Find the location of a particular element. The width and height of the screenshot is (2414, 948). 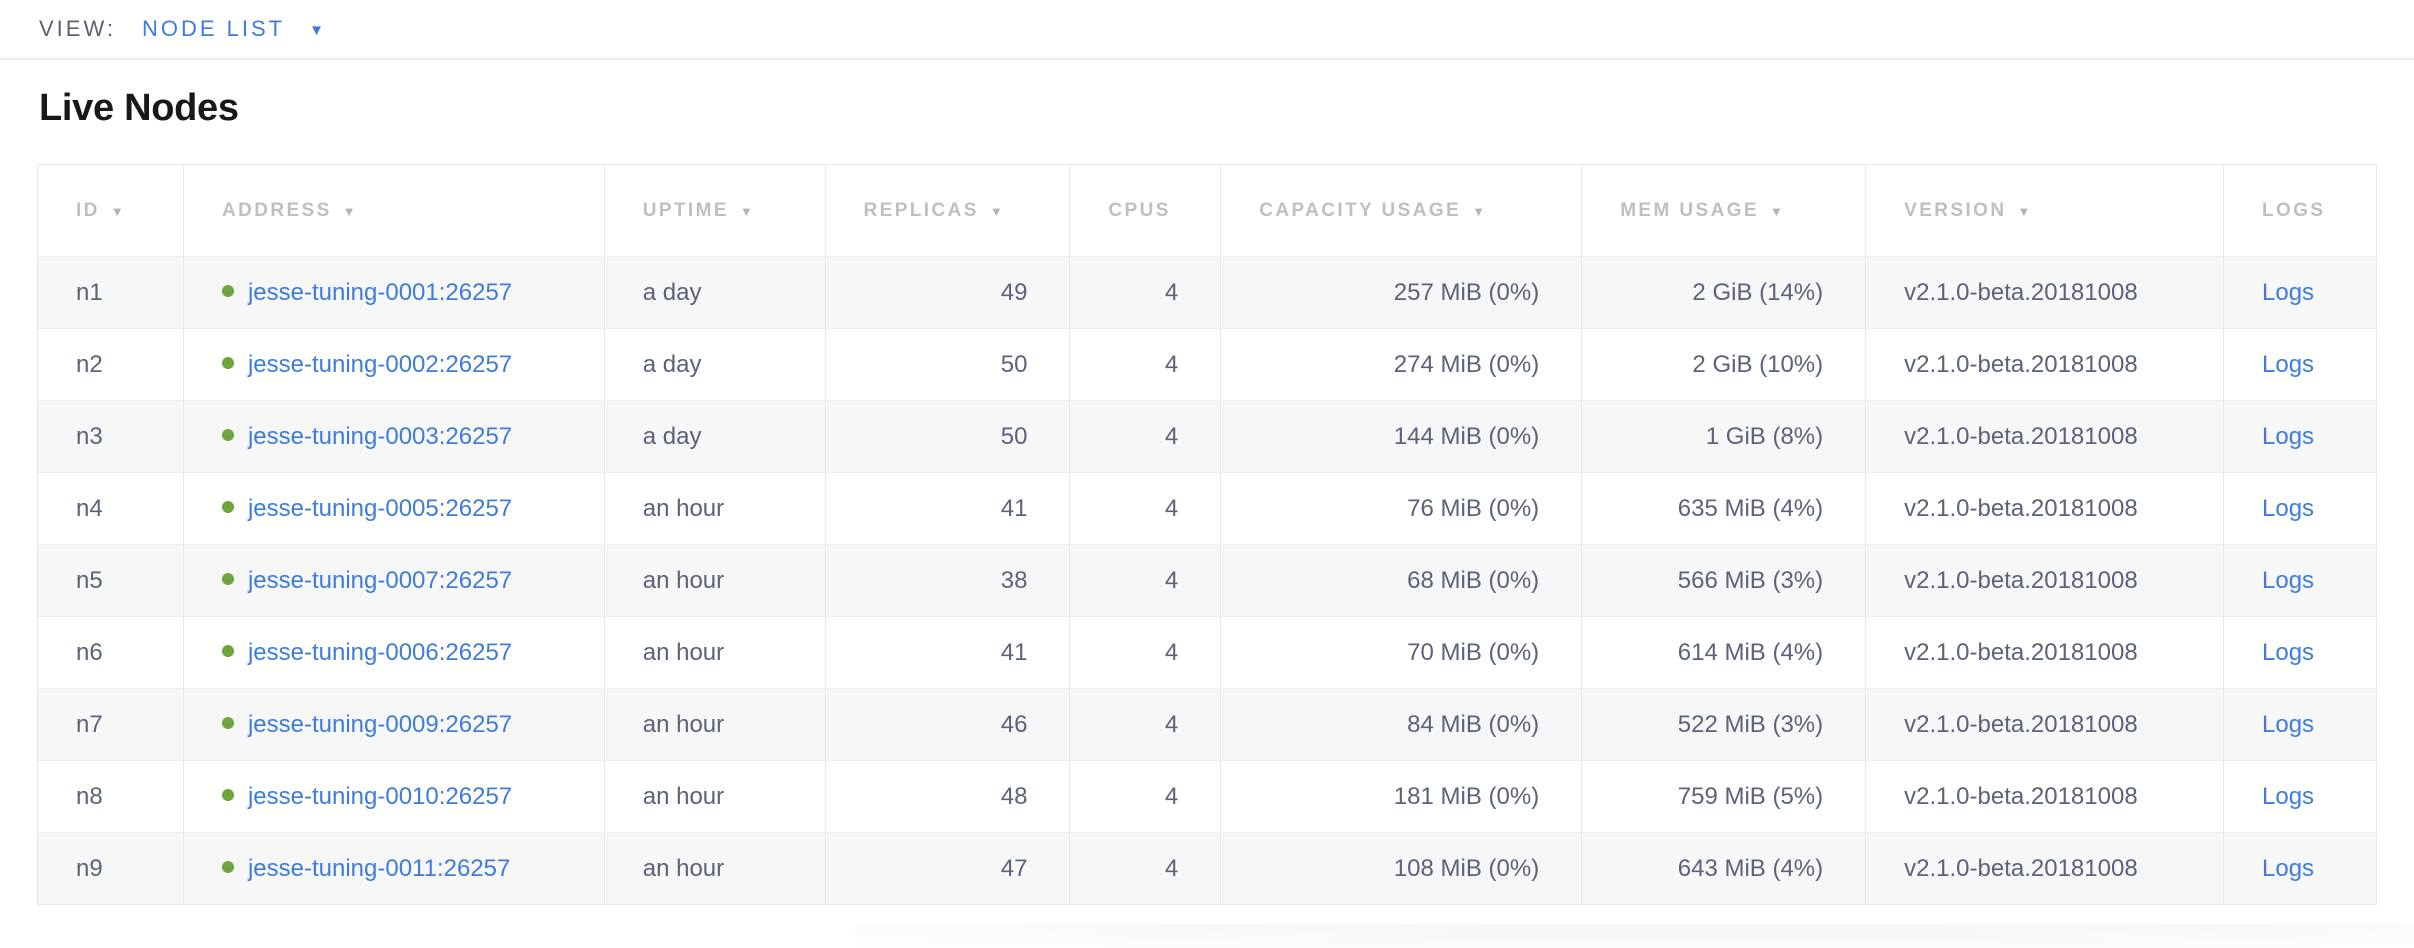

node-capacity-usage-cell: 257 MiB (0%) is located at coordinates (1401, 292).